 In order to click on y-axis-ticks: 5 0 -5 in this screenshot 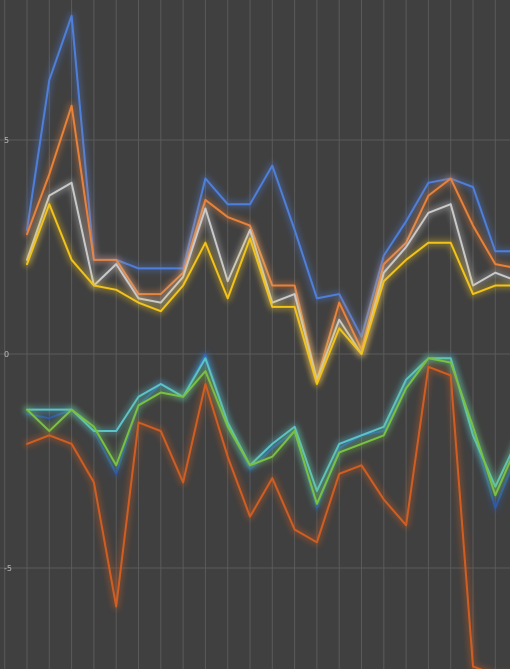, I will do `click(8, 354)`.